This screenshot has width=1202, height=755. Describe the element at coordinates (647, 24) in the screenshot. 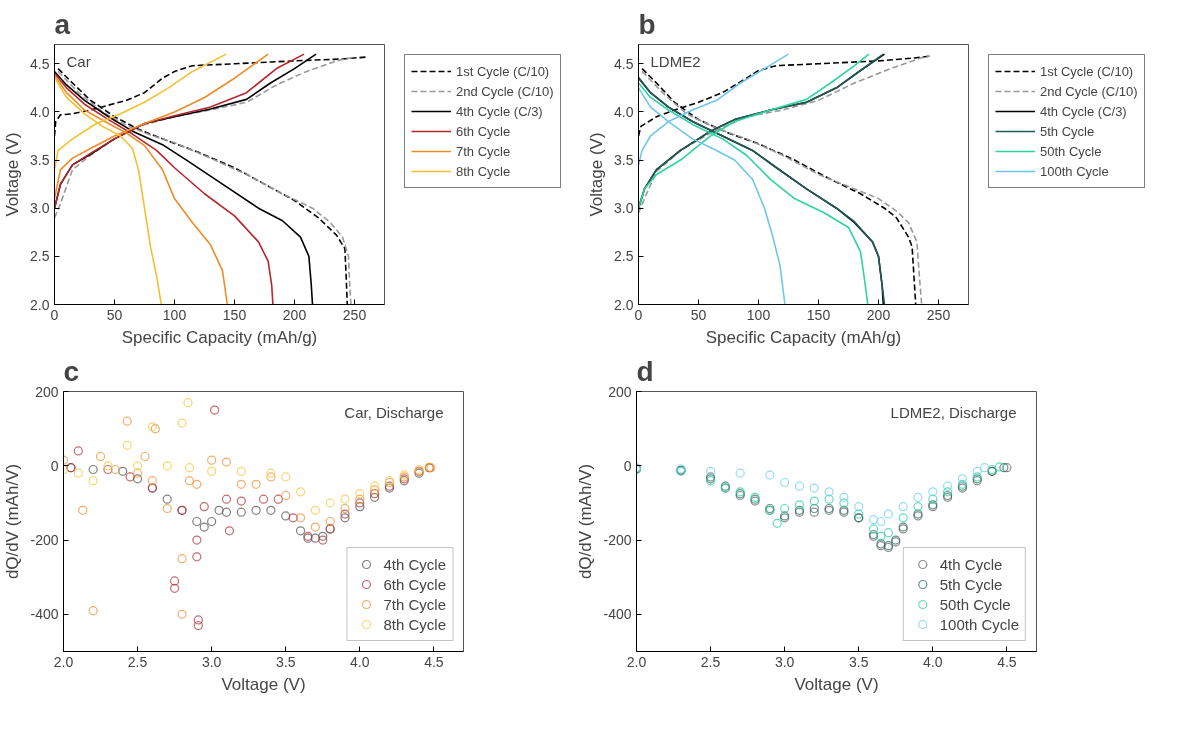

I see `chart-title: b` at that location.